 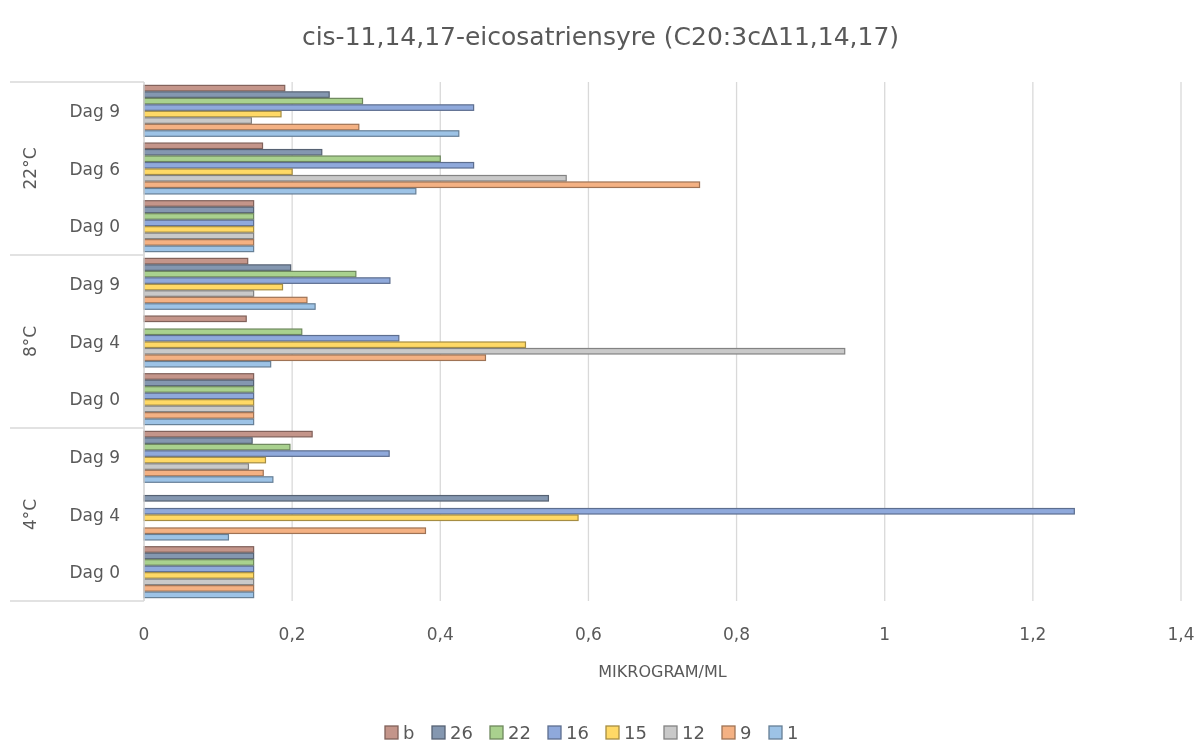 What do you see at coordinates (600, 36) in the screenshot?
I see `chart-title: cis-11,14,17-eicosatriensyre (C20:3cΔ11,14,17)` at bounding box center [600, 36].